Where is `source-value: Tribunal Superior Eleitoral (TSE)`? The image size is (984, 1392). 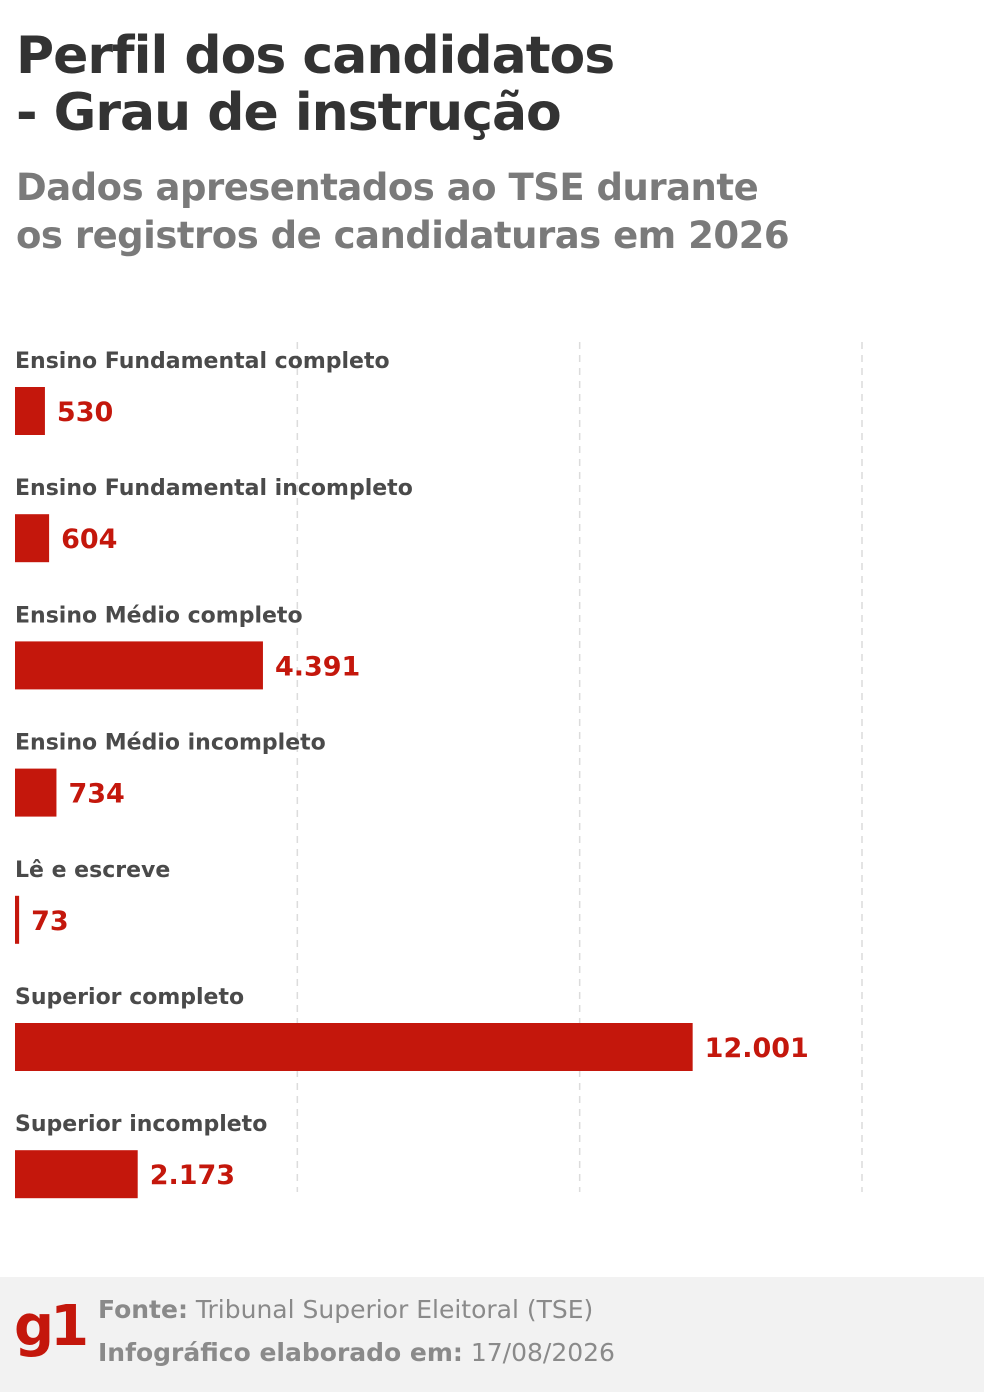
source-value: Tribunal Superior Eleitoral (TSE) is located at coordinates (394, 1309).